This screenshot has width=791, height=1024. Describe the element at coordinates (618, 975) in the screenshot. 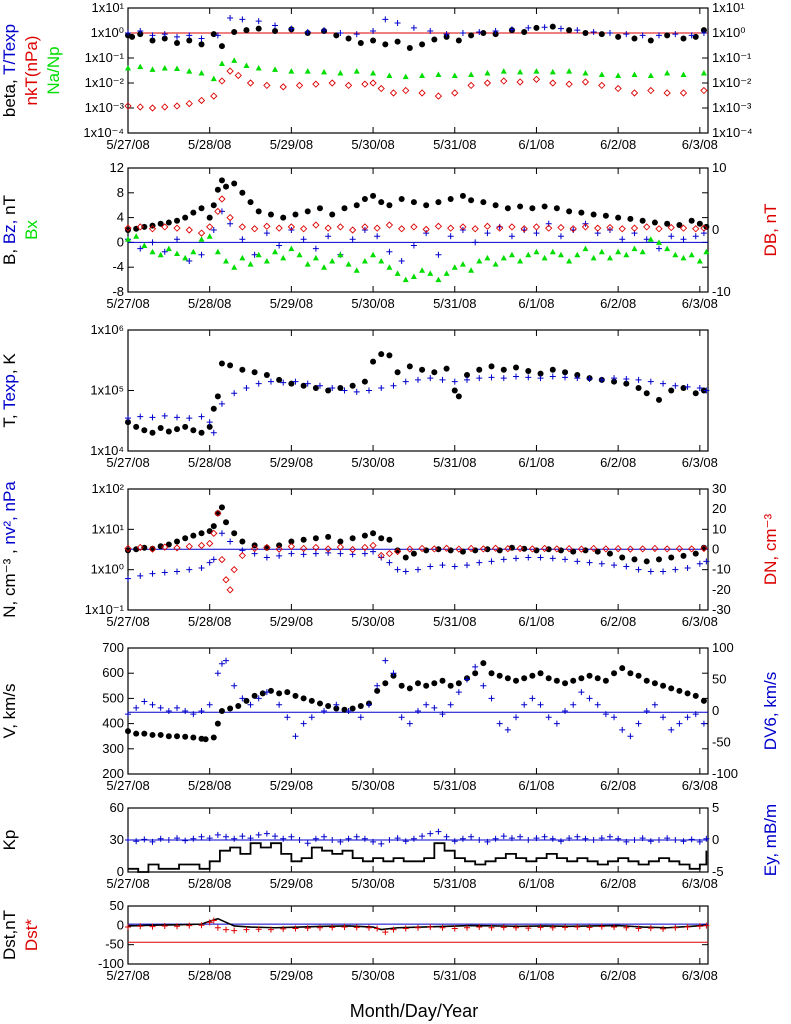

I see `x-tick-label: 6/2/08` at that location.